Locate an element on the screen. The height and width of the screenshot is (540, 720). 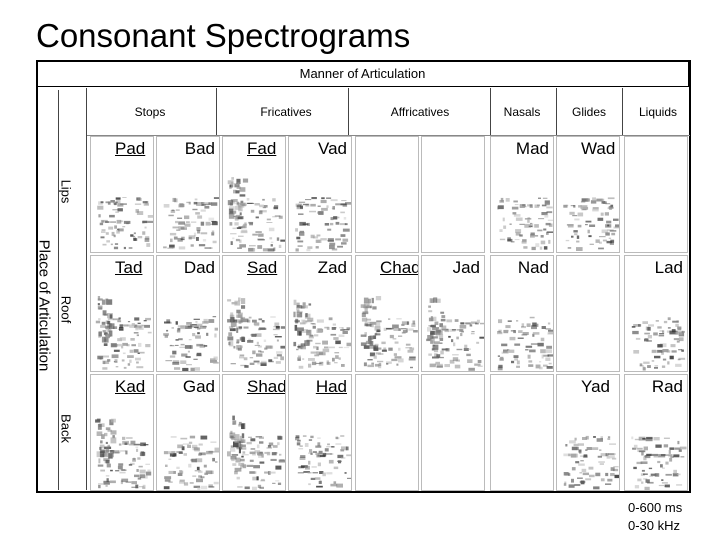
place-header: Place of Articulation is located at coordinates (44, 305).